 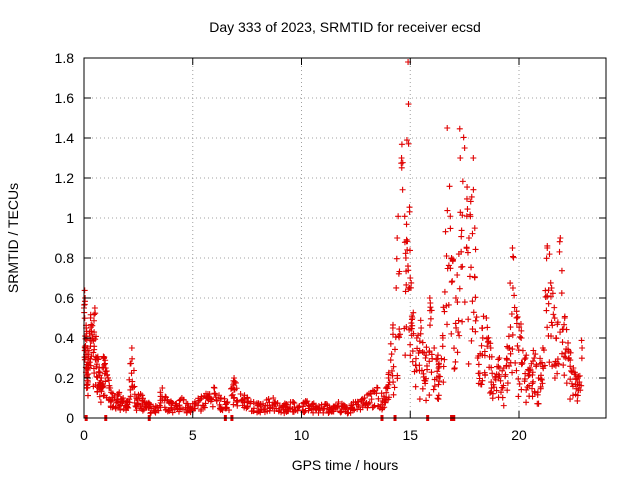 What do you see at coordinates (65, 378) in the screenshot?
I see `y-tick-label: 0.2` at bounding box center [65, 378].